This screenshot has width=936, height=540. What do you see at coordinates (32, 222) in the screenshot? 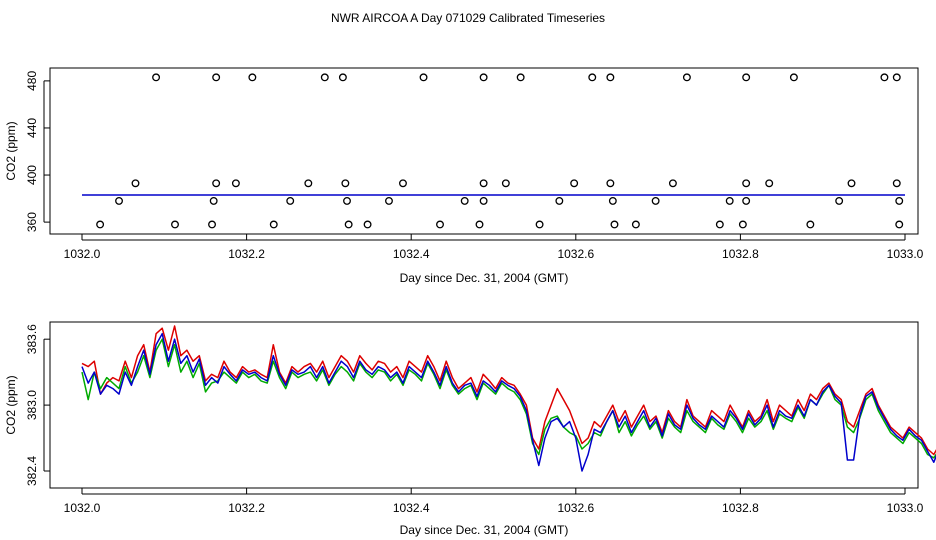
I see `y-tick-label: 360` at bounding box center [32, 222].